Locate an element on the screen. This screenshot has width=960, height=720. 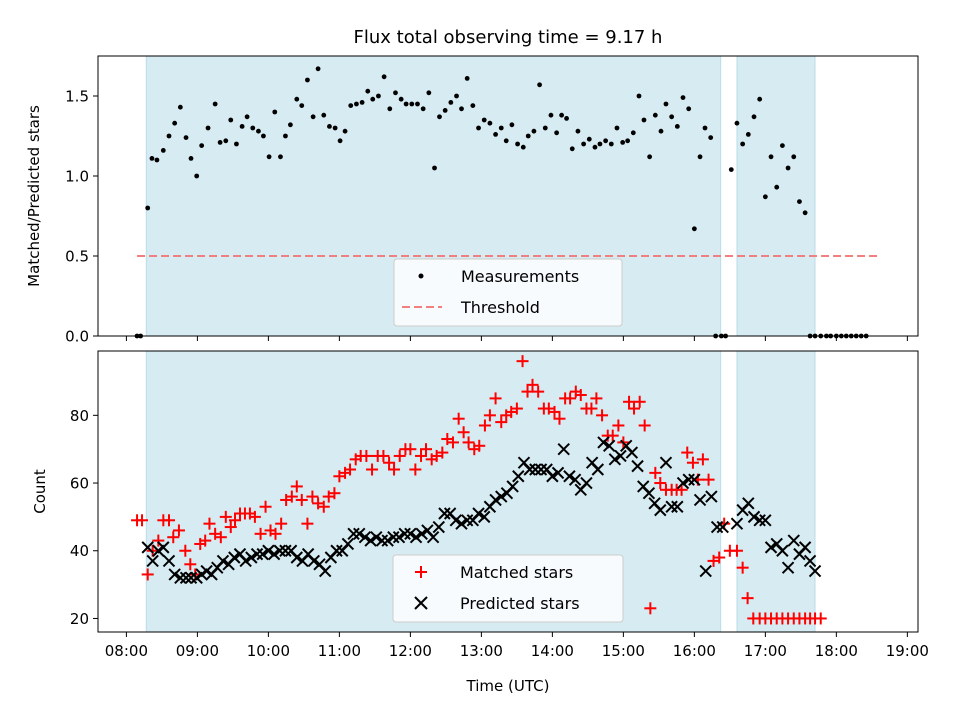
x-tick-label: 09:00 is located at coordinates (197, 651).